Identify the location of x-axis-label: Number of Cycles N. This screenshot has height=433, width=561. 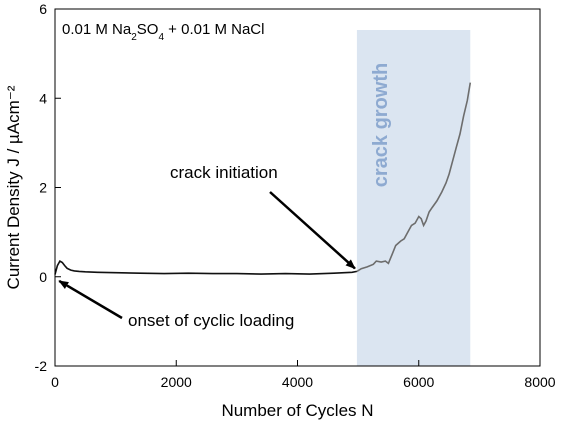
(297, 410).